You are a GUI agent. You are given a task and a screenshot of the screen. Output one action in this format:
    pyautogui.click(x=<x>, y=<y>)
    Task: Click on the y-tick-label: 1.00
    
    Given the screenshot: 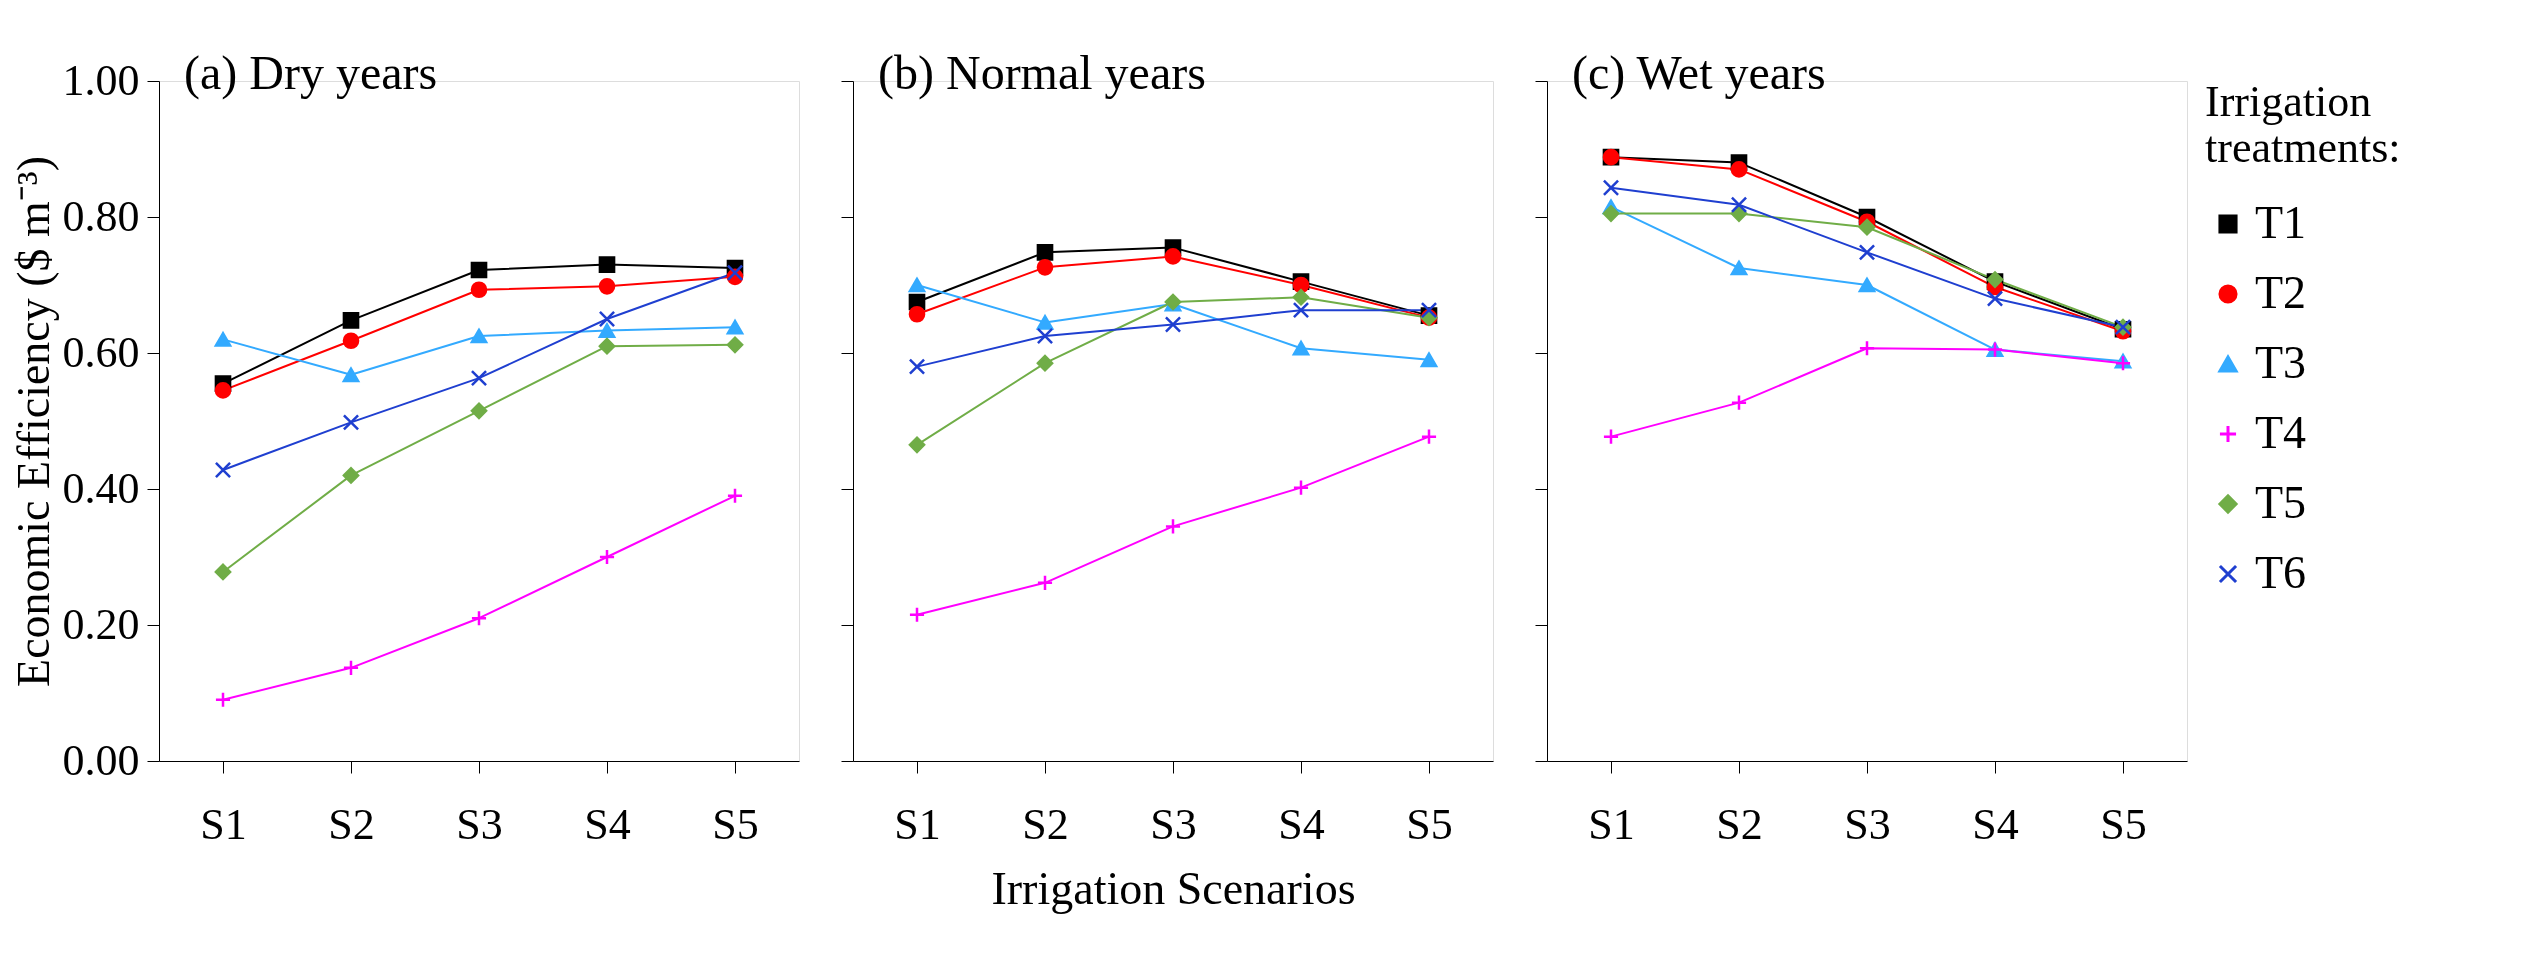 What is the action you would take?
    pyautogui.click(x=101, y=80)
    